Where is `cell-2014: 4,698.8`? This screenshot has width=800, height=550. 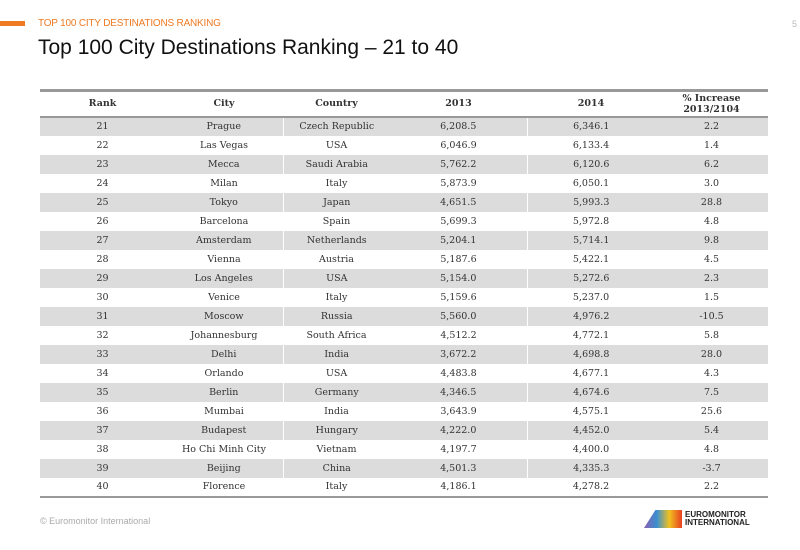 cell-2014: 4,698.8 is located at coordinates (590, 354).